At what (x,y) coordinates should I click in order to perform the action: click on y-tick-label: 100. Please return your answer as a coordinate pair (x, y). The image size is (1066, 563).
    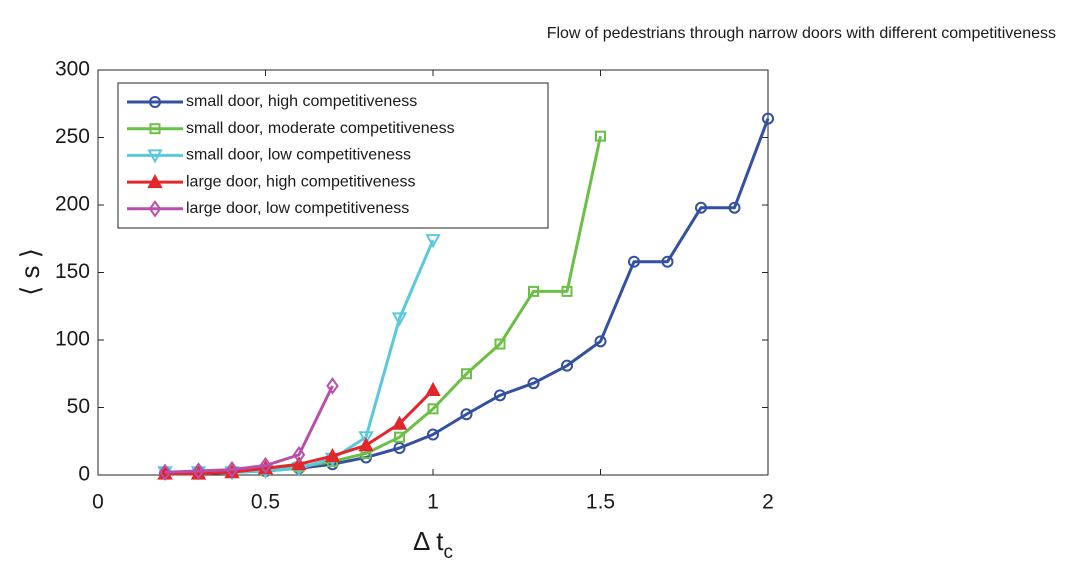
    Looking at the image, I should click on (72, 339).